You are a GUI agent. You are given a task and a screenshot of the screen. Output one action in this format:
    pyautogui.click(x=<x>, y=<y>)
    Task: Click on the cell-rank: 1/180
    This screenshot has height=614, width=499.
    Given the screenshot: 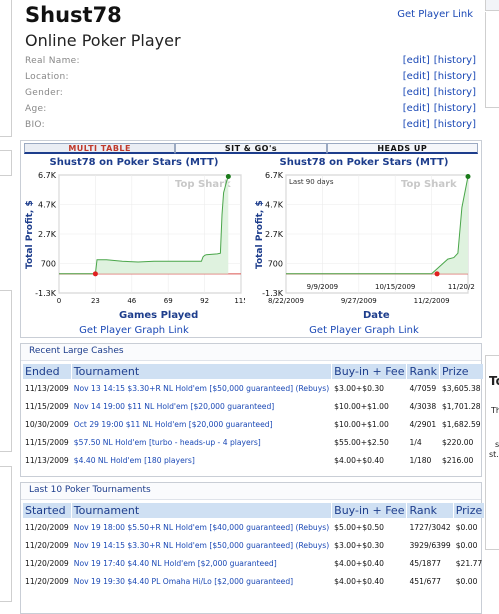 What is the action you would take?
    pyautogui.click(x=420, y=460)
    